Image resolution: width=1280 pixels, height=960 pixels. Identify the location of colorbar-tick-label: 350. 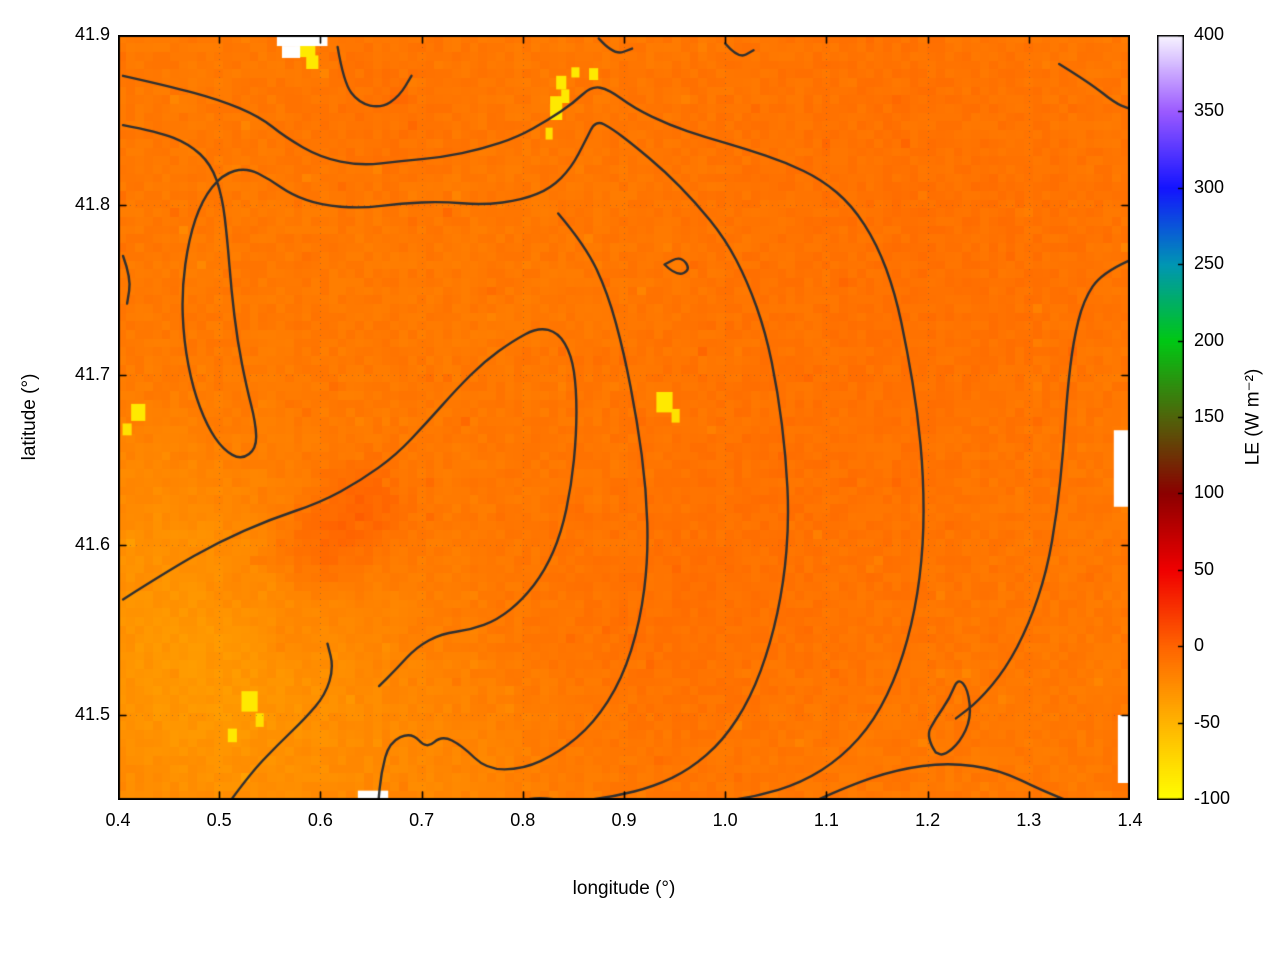
(1209, 110).